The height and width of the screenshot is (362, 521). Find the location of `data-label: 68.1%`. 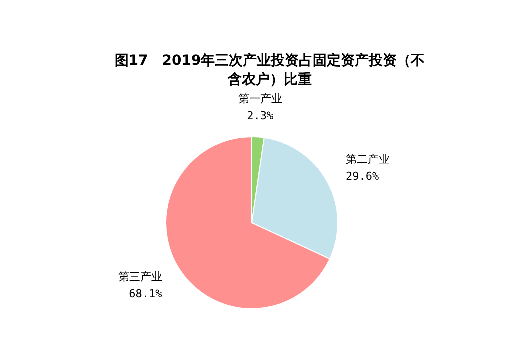

data-label: 68.1% is located at coordinates (146, 293).